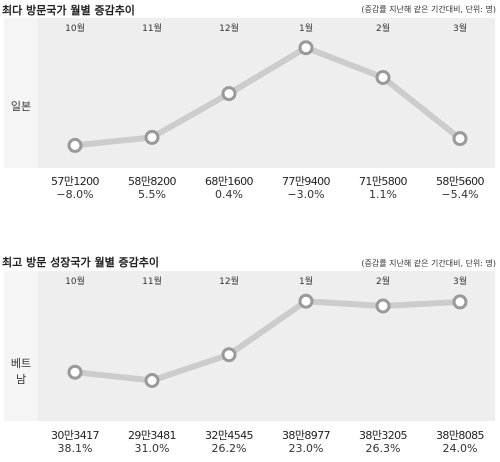 Image resolution: width=500 pixels, height=462 pixels. I want to click on data-value-label: 58만5600, so click(460, 181).